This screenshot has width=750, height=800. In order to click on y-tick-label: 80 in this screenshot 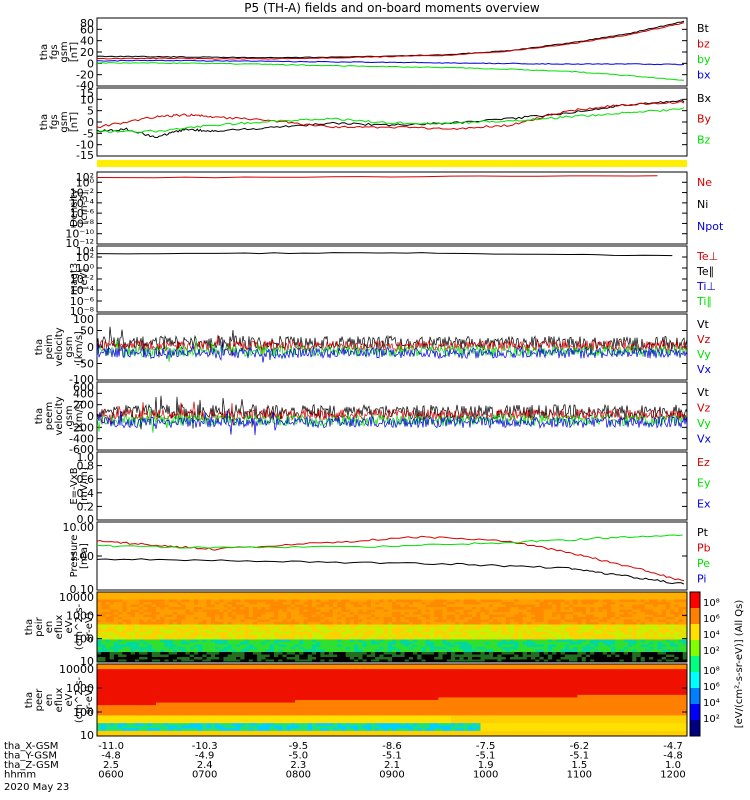, I will do `click(87, 23)`.